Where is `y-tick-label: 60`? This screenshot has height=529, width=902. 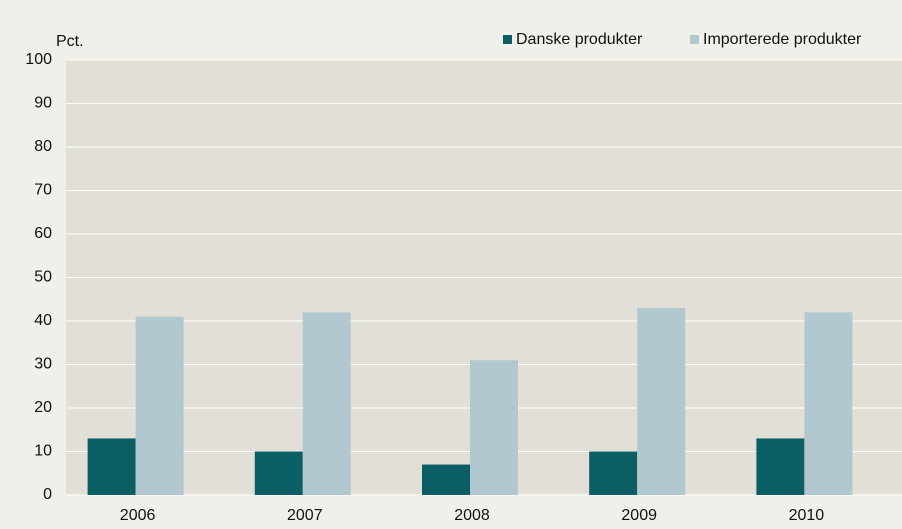 y-tick-label: 60 is located at coordinates (43, 233).